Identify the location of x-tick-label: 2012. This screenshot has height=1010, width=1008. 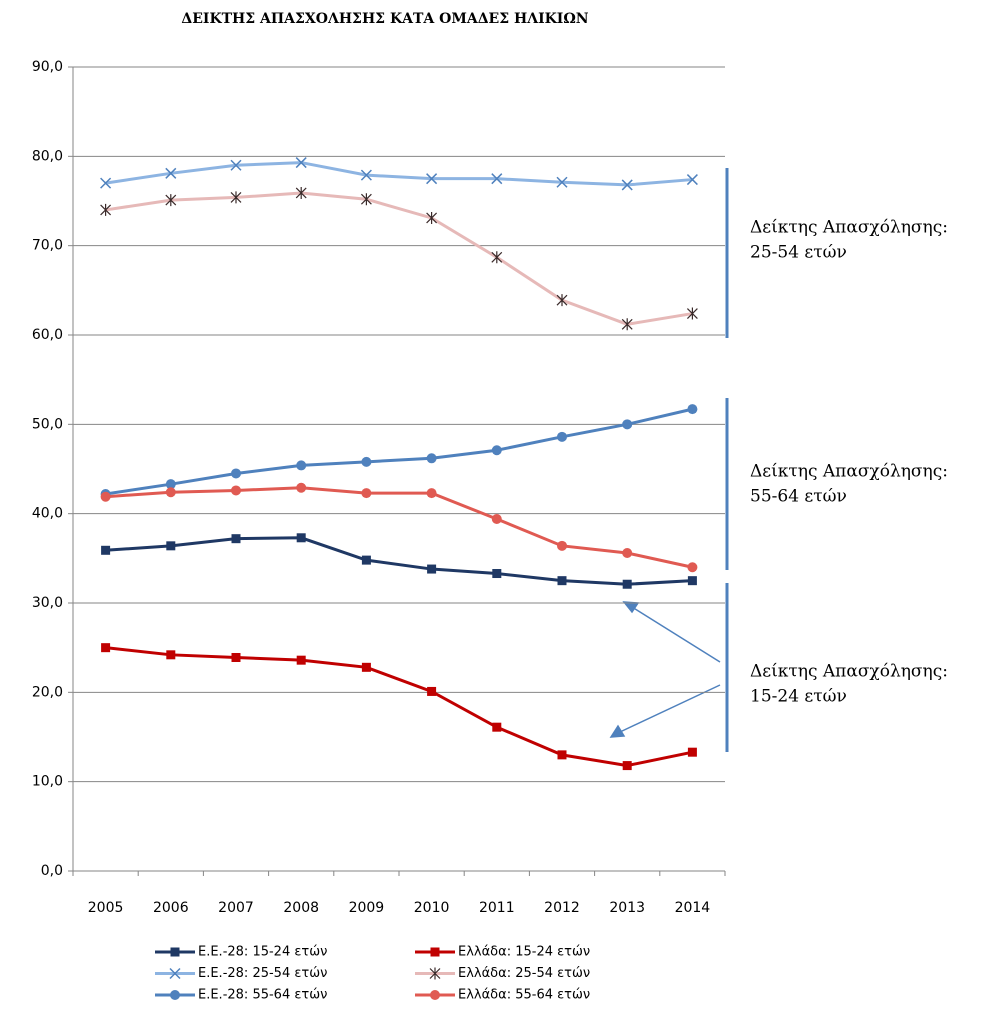
(562, 908).